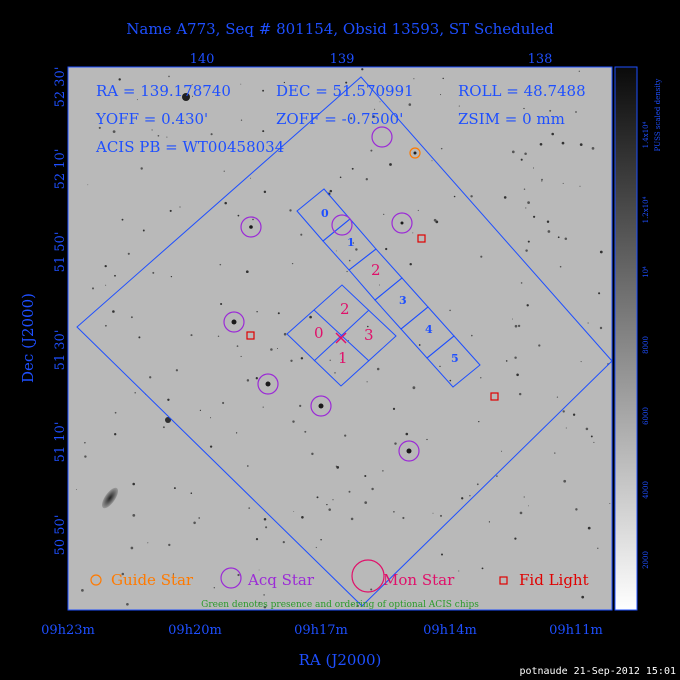 The image size is (680, 680). I want to click on top-tick-label: 139, so click(342, 59).